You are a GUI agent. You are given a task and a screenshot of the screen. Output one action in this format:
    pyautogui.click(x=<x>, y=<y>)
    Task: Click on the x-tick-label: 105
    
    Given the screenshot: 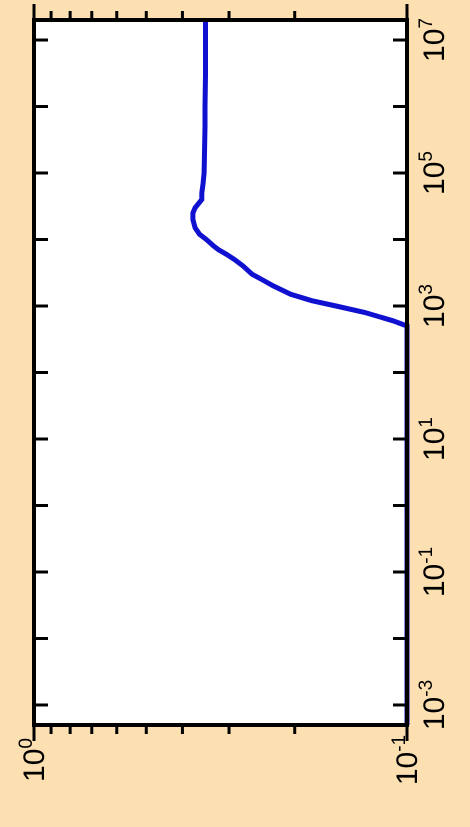 What is the action you would take?
    pyautogui.click(x=433, y=173)
    